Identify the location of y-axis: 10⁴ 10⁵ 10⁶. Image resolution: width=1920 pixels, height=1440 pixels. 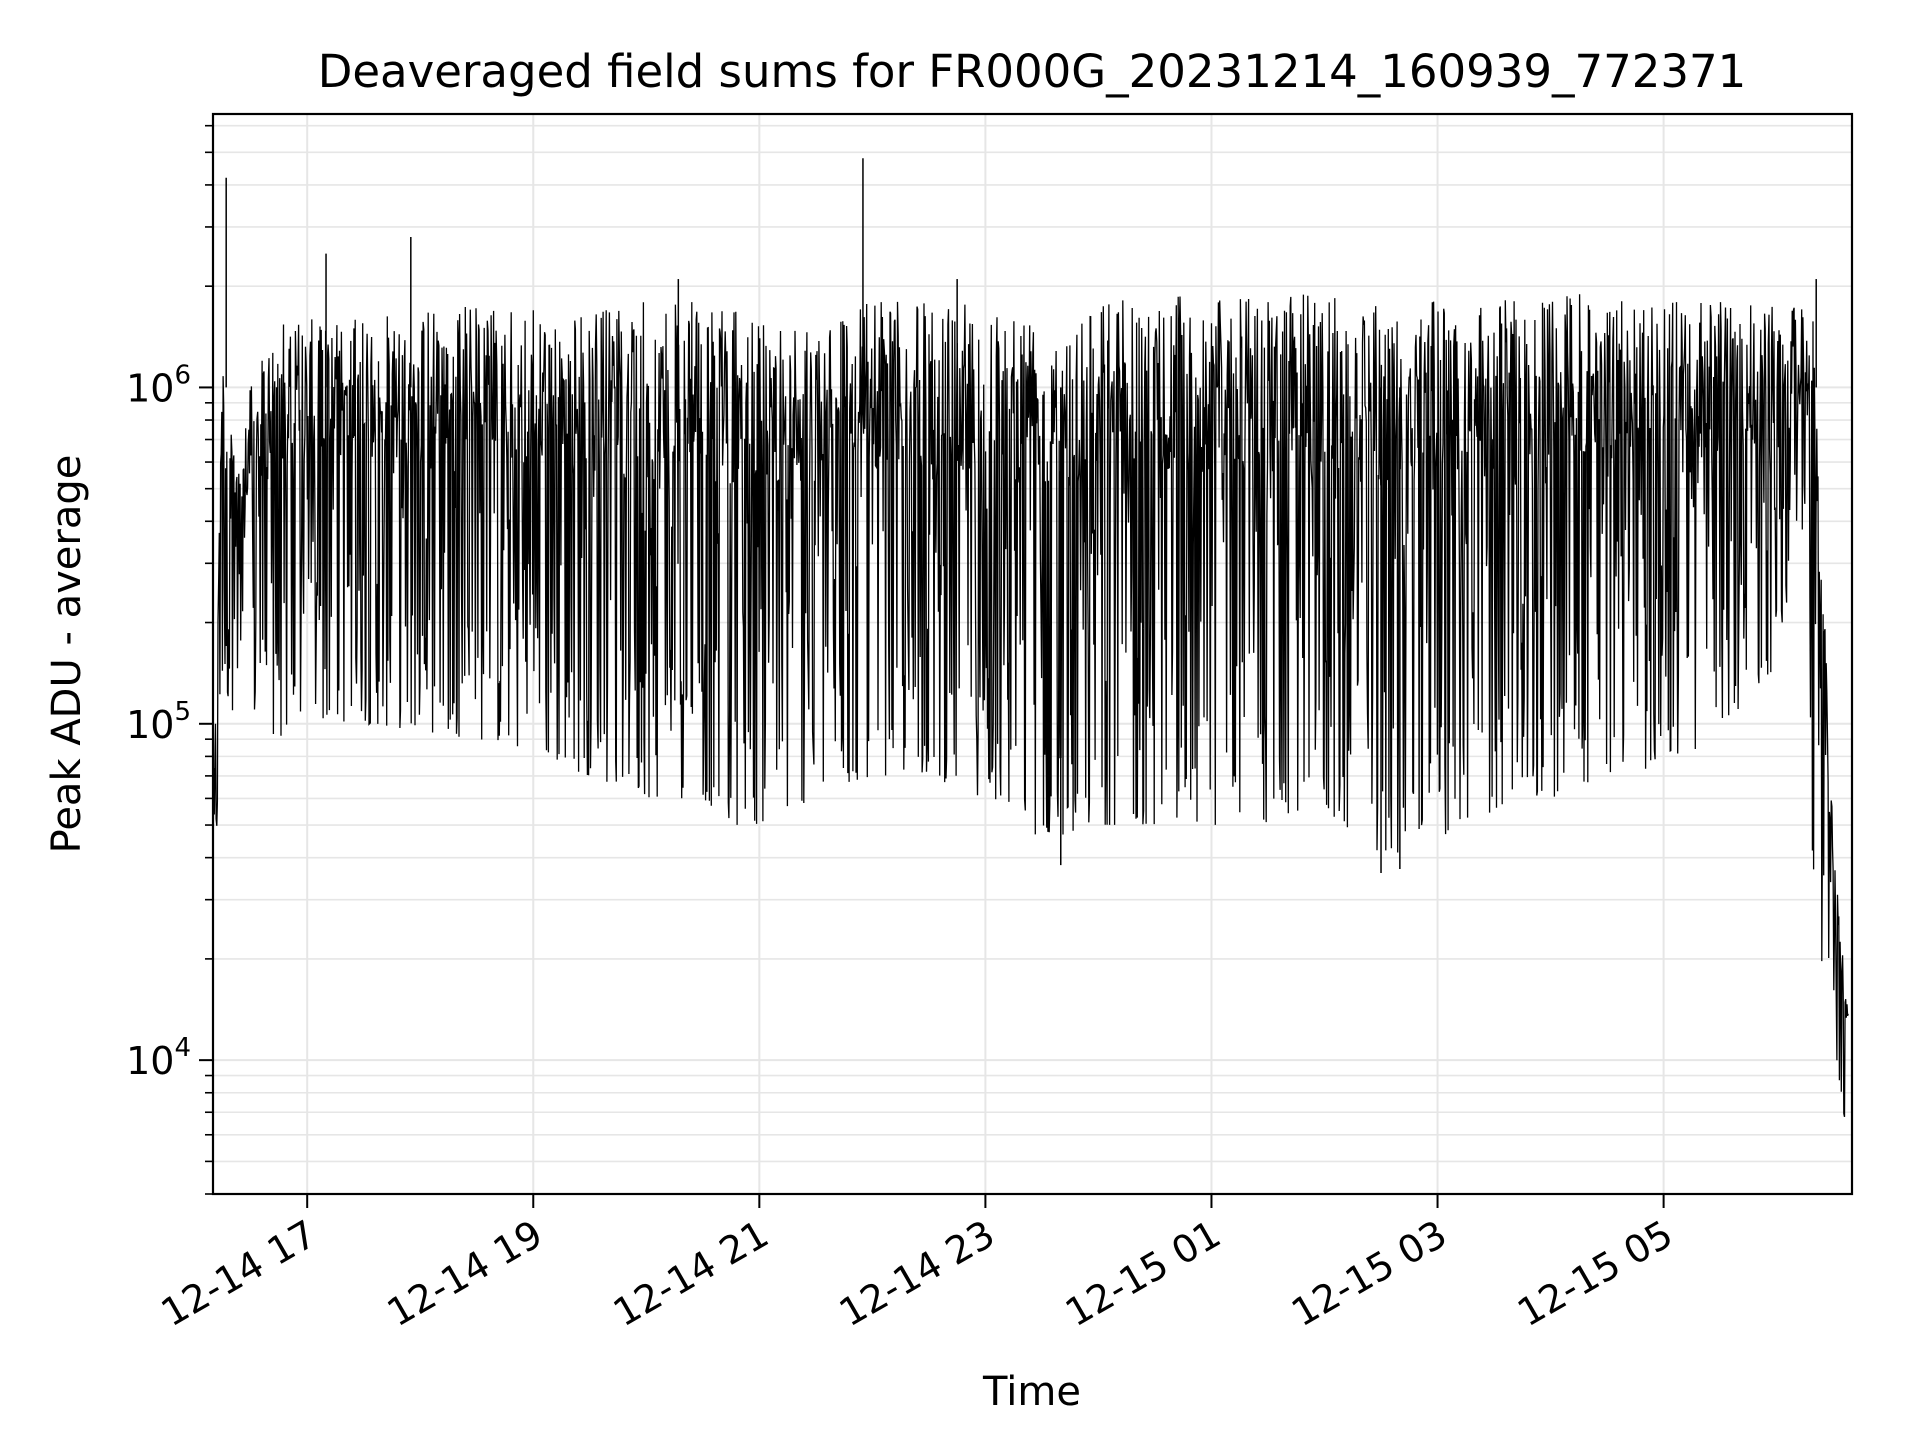
(169, 659).